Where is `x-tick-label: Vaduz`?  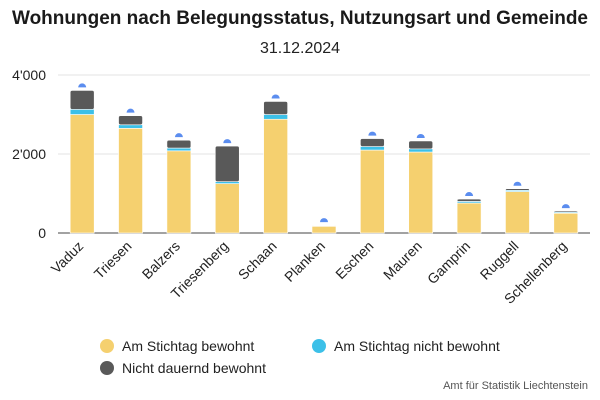
x-tick-label: Vaduz is located at coordinates (67, 257).